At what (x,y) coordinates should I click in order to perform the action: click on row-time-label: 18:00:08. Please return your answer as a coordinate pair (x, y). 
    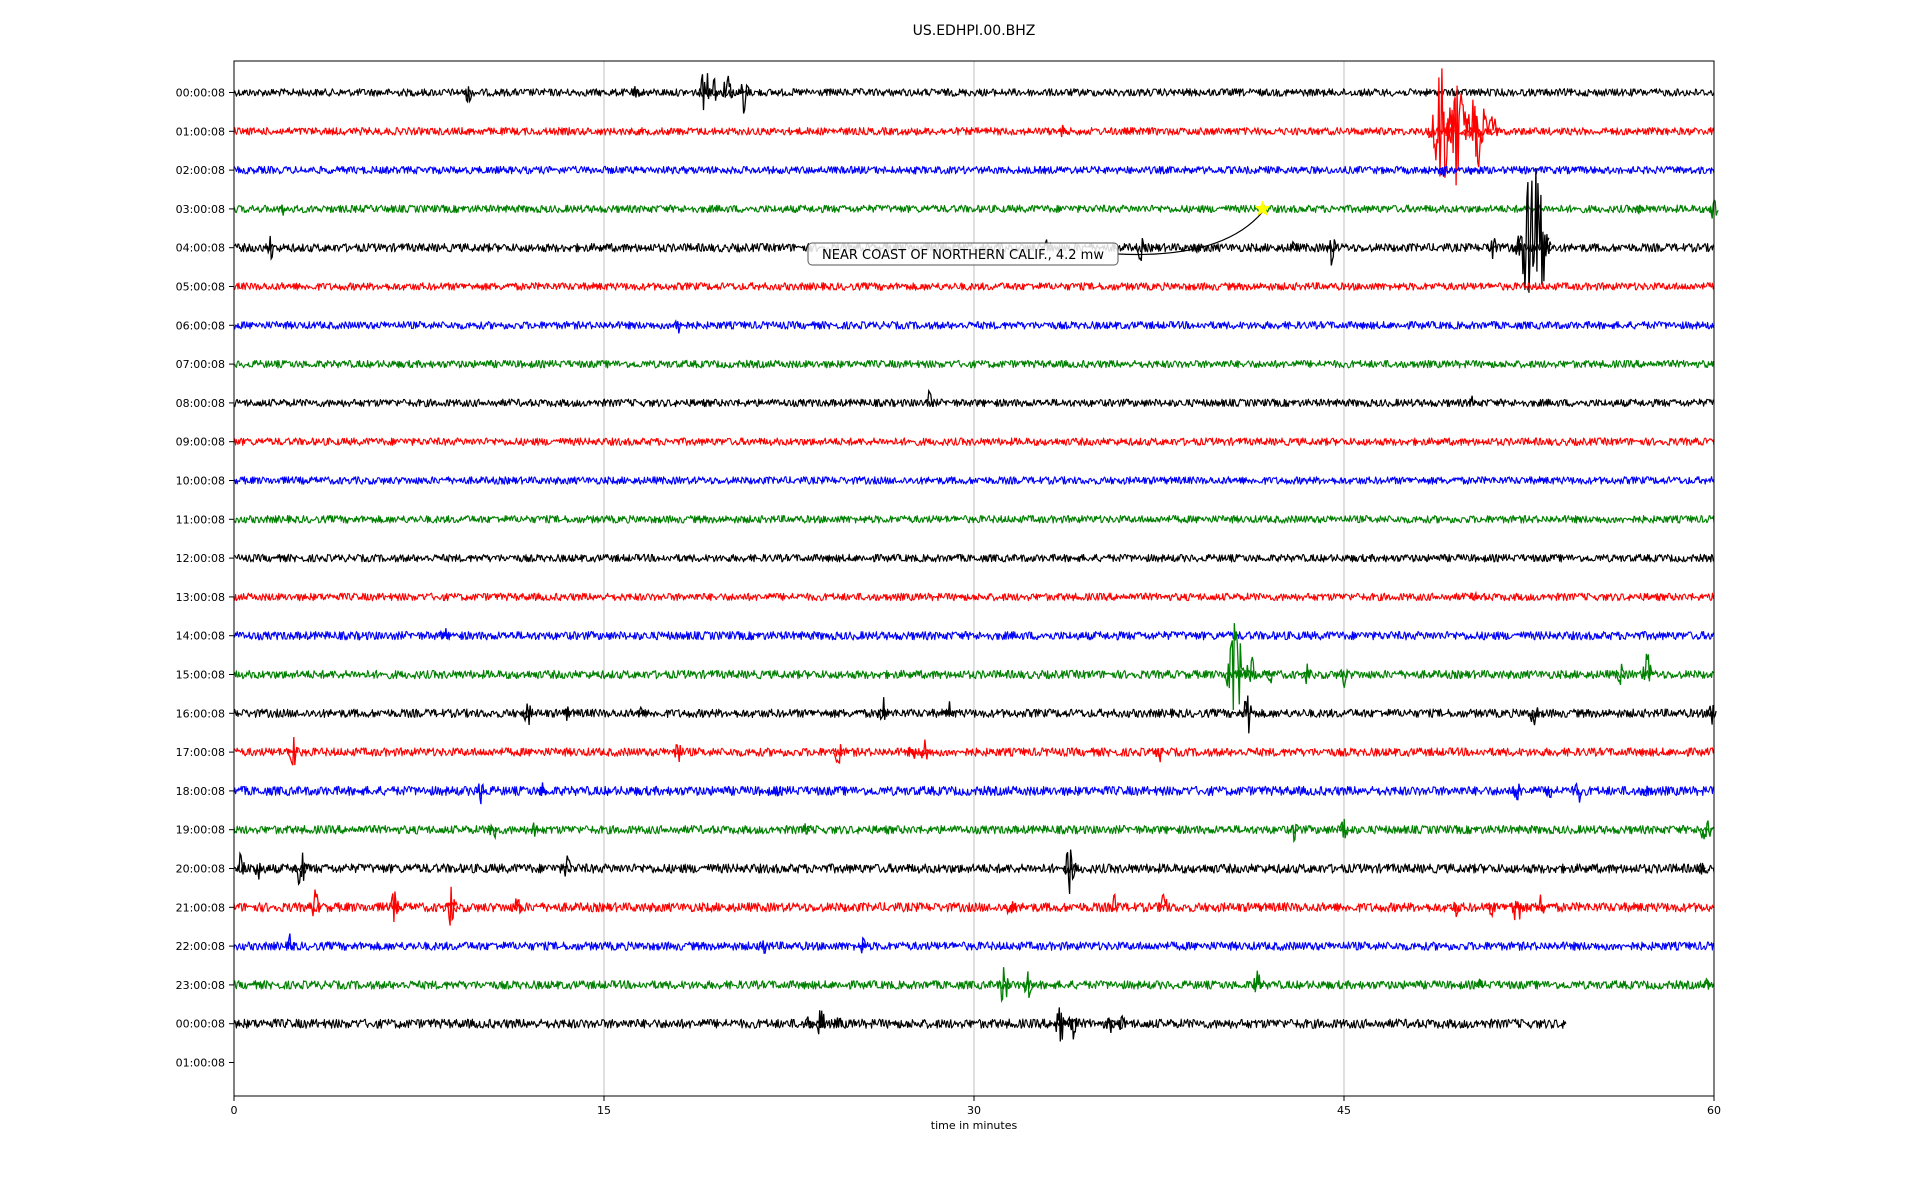
    Looking at the image, I should click on (200, 791).